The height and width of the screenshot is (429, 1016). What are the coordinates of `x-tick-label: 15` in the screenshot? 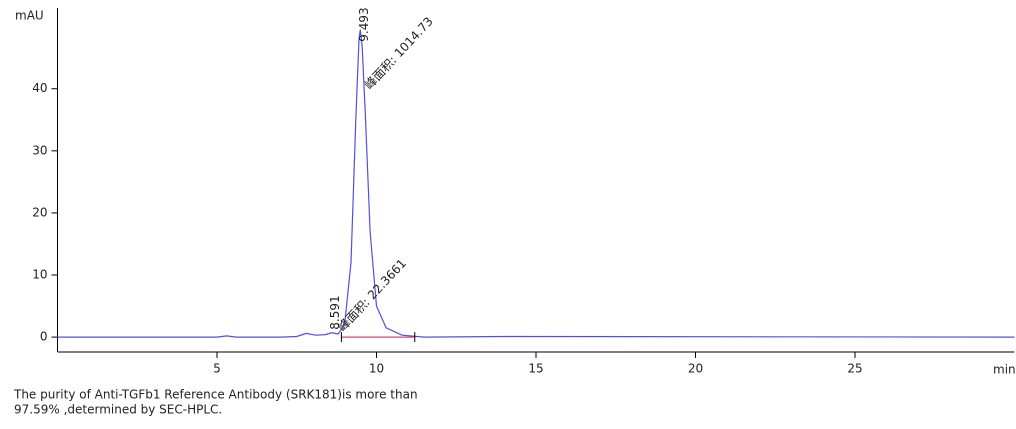 It's located at (535, 369).